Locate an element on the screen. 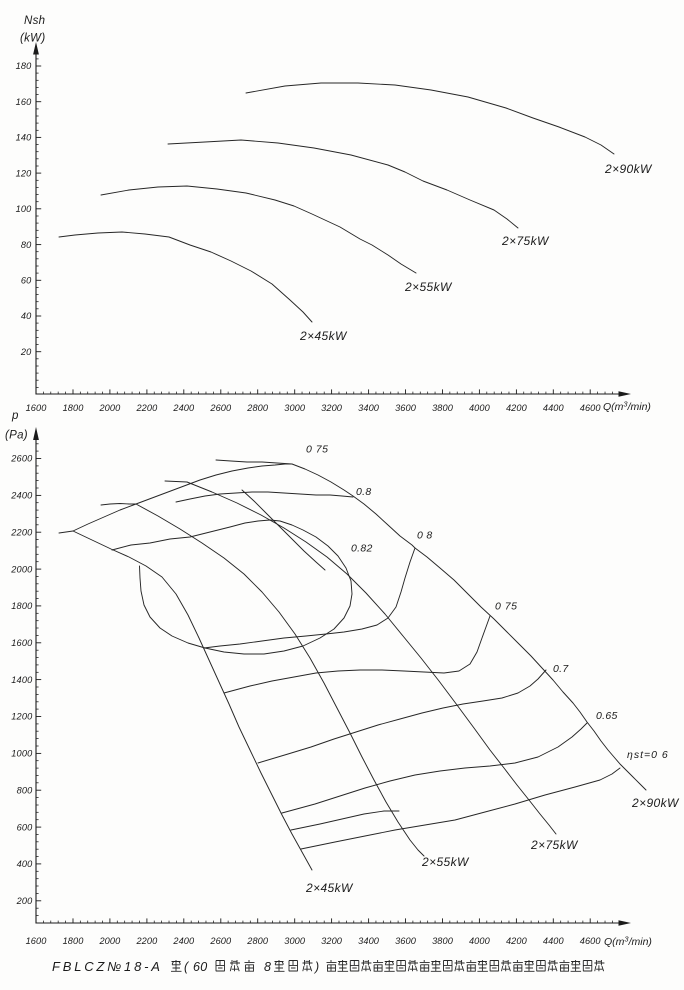  svg-text: 600 is located at coordinates (25, 827).